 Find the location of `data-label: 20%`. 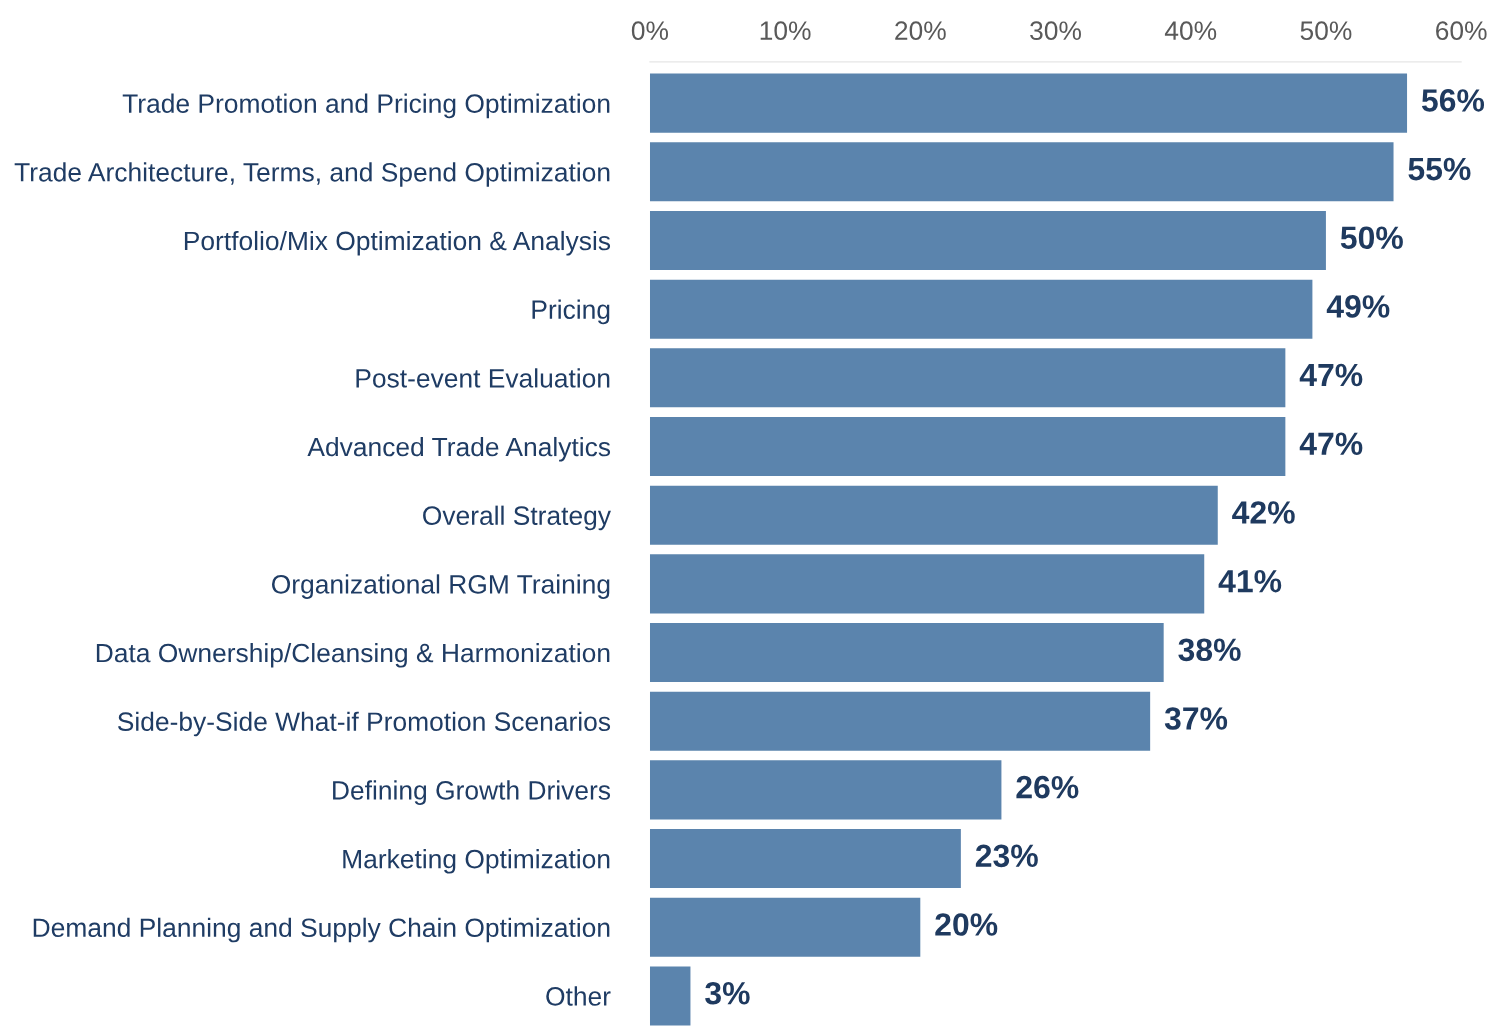

data-label: 20% is located at coordinates (966, 924).